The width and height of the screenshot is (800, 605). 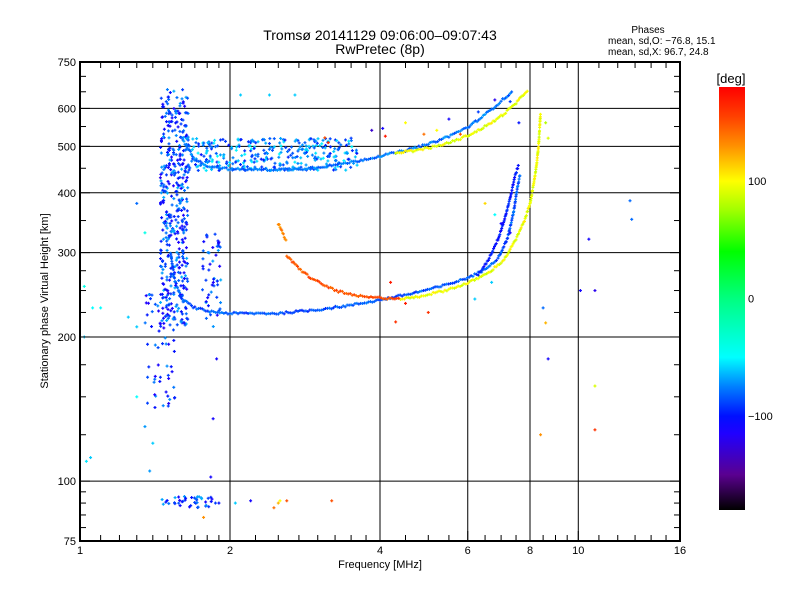 What do you see at coordinates (662, 41) in the screenshot?
I see `stats-o-line: mean, sd,O: −76.8, 15.1` at bounding box center [662, 41].